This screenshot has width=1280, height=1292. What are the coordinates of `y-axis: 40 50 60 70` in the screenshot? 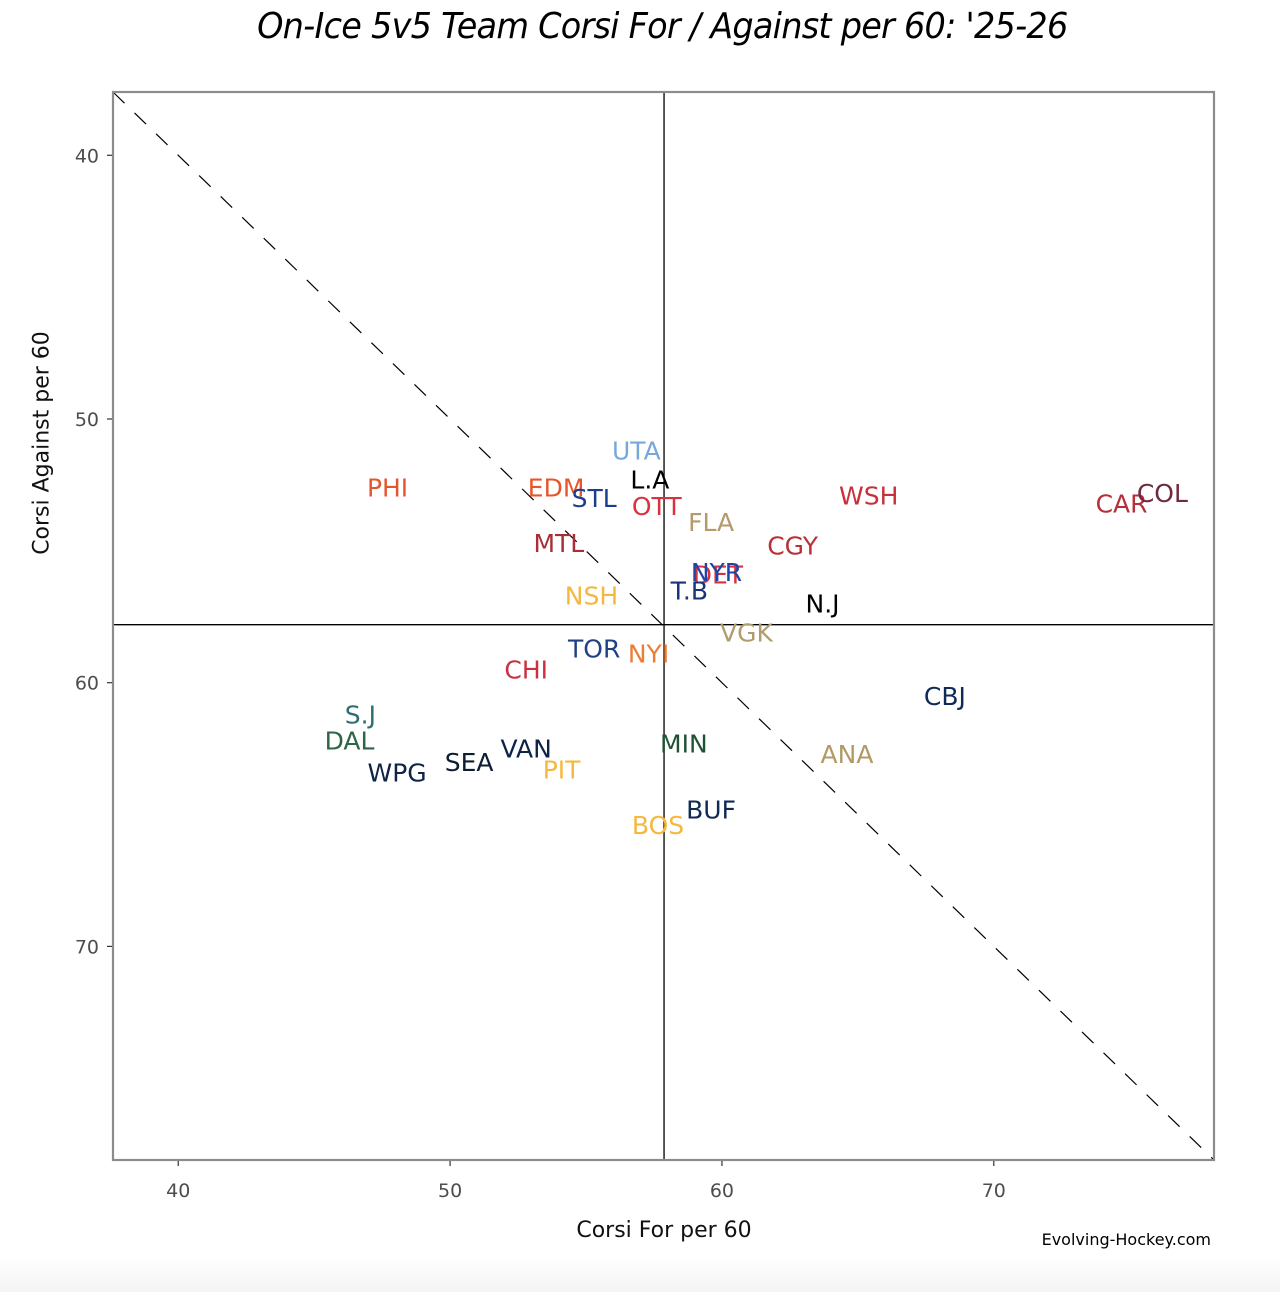 It's located at (93, 551).